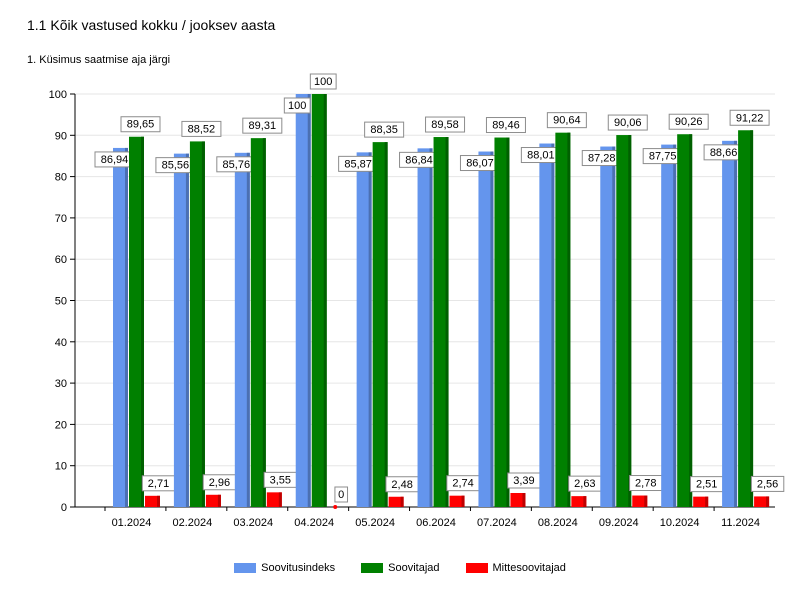  Describe the element at coordinates (645, 484) in the screenshot. I see `data-label: 2,78` at that location.